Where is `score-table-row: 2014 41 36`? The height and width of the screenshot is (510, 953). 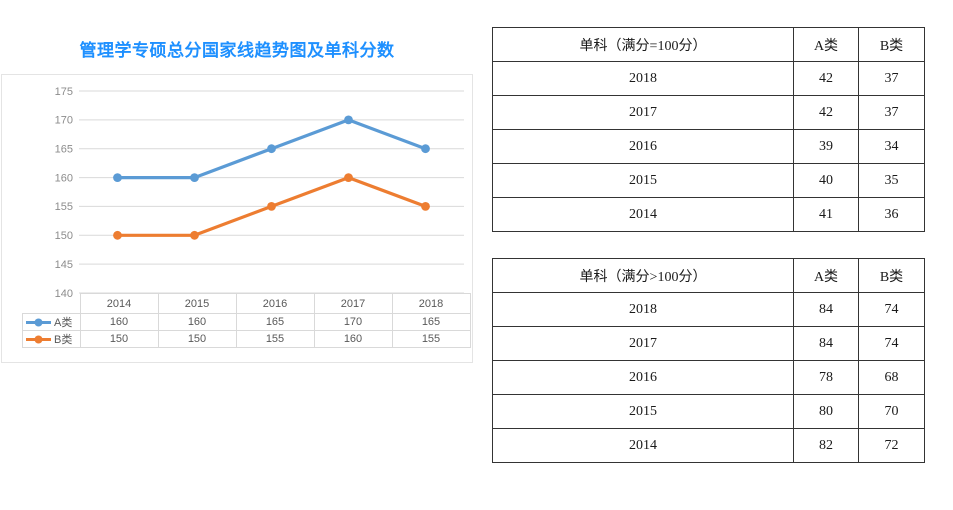
score-table-row: 2014 41 36 is located at coordinates (708, 214).